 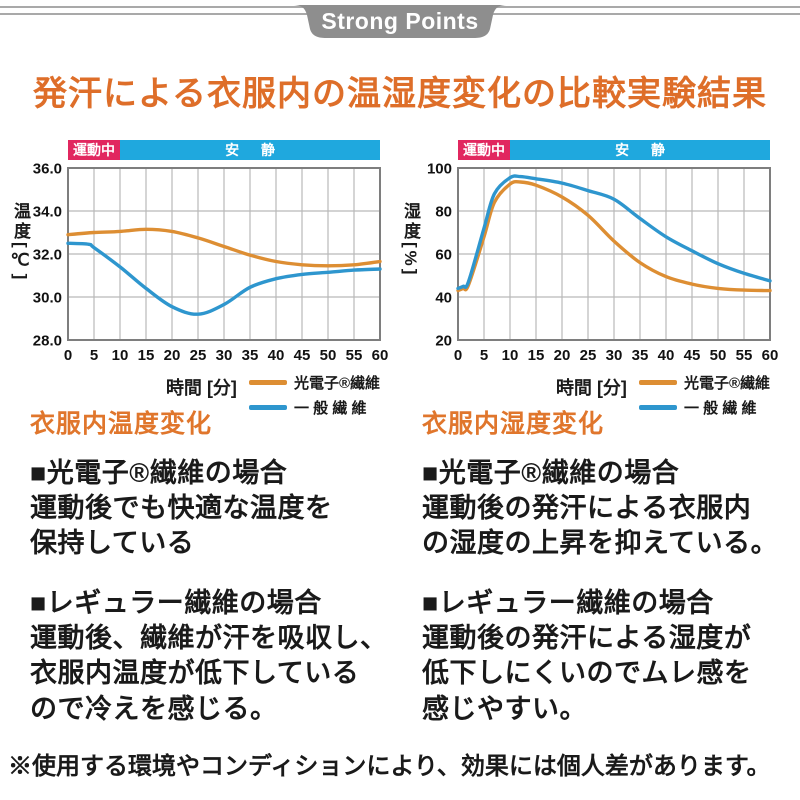 I want to click on svg-text: 36.0, so click(x=47, y=170).